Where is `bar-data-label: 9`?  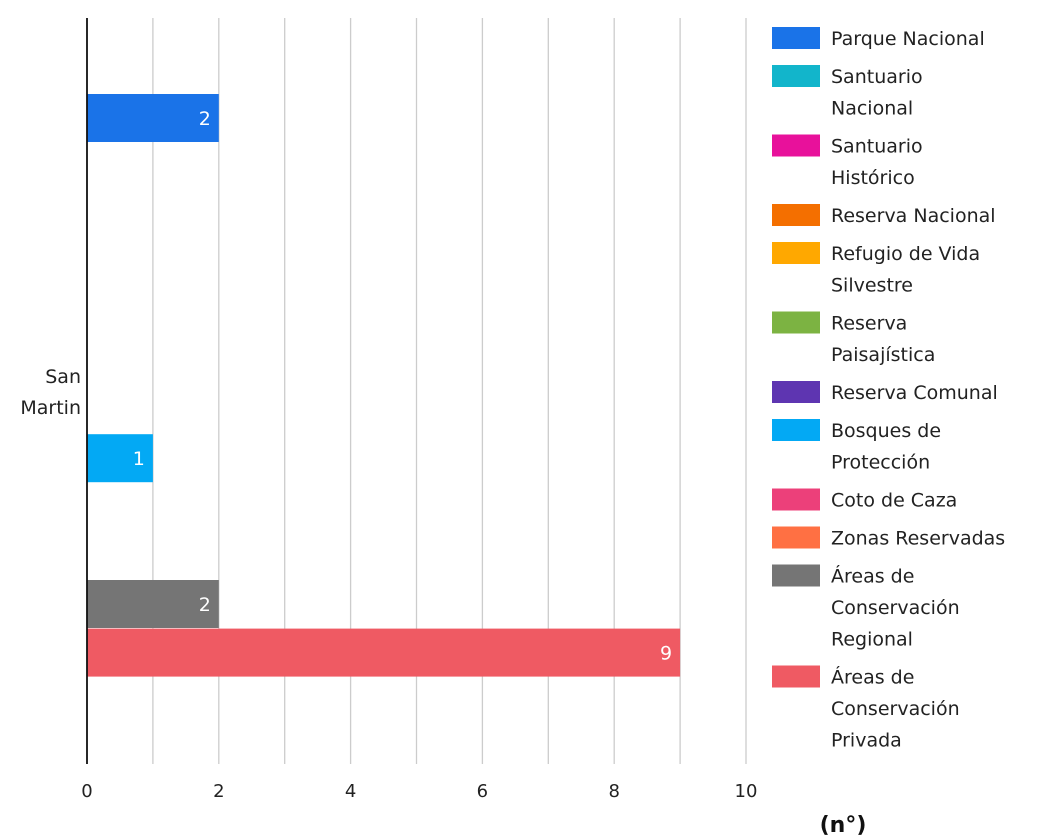
bar-data-label: 9 is located at coordinates (666, 654).